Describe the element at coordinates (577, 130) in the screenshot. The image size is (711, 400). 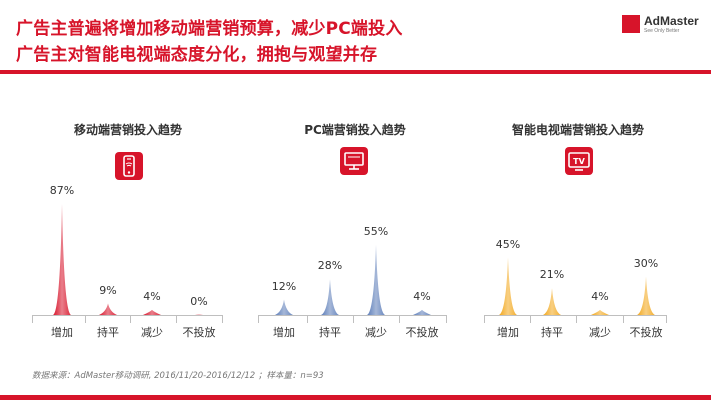
I see `chart-title-tv: 智能电视端营销投入趋势` at that location.